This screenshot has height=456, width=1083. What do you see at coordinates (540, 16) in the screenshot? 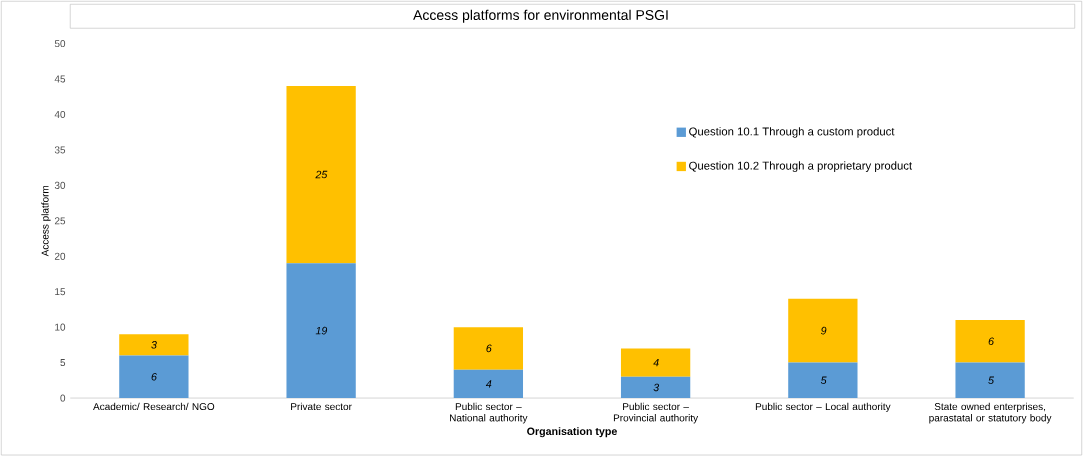
I see `chart-title: Access platforms for environmental PSGI` at bounding box center [540, 16].